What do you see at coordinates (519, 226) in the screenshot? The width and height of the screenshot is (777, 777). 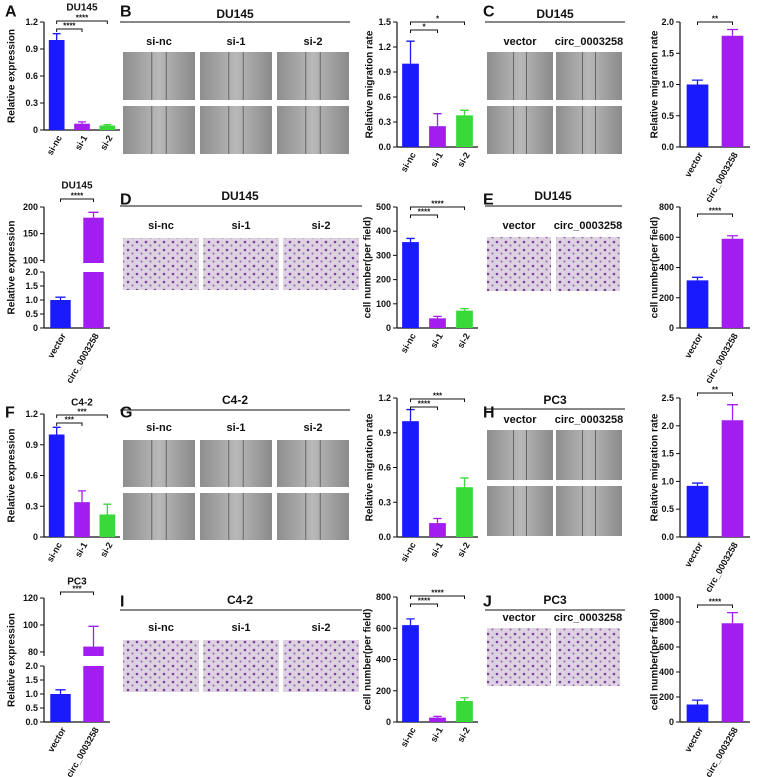 I see `image-label: vector` at bounding box center [519, 226].